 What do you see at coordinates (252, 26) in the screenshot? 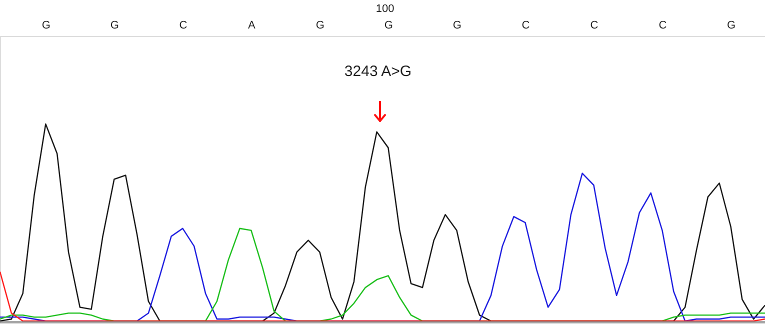
I see `x-tick-label: A` at bounding box center [252, 26].